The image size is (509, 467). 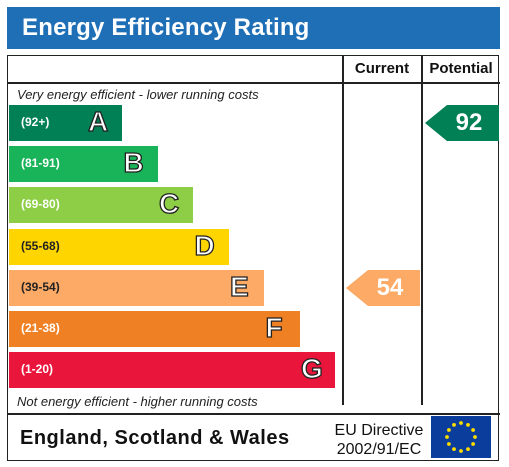 What do you see at coordinates (172, 370) in the screenshot?
I see `band-g: (1-20) G` at bounding box center [172, 370].